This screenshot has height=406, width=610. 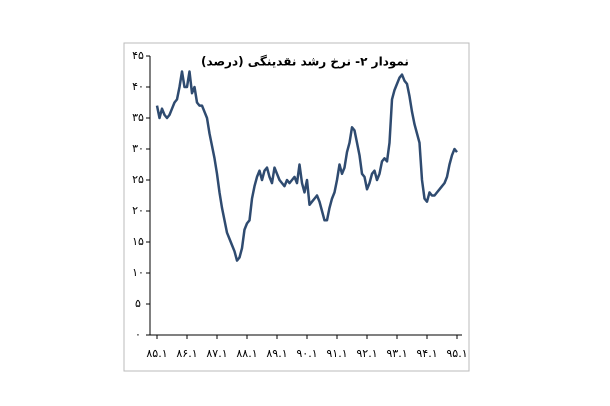 I want to click on chart-title: نمودار ۲- نرخ رشد نقدینگی (درصد), so click(x=305, y=62).